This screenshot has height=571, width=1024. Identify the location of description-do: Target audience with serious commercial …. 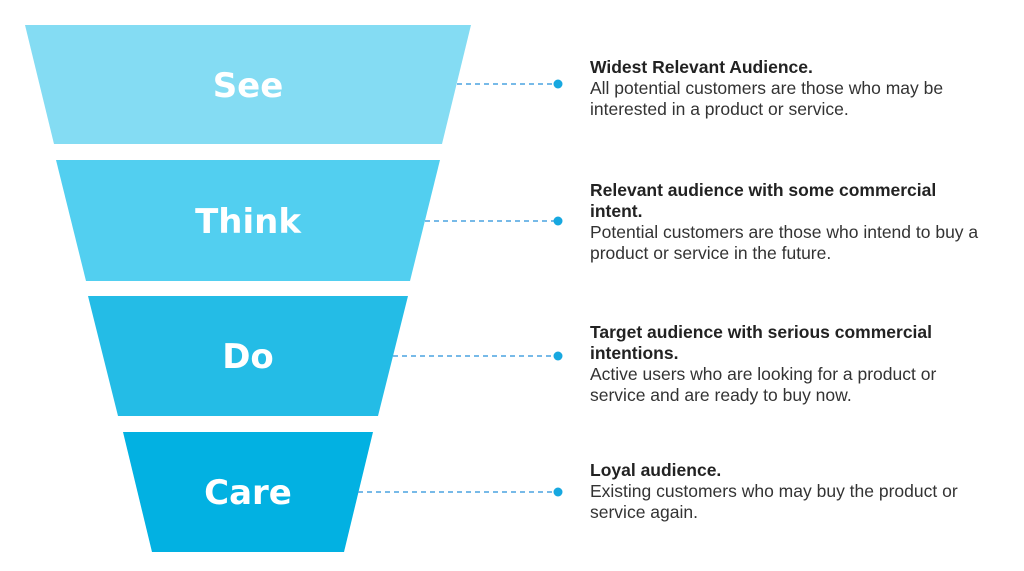
(786, 364).